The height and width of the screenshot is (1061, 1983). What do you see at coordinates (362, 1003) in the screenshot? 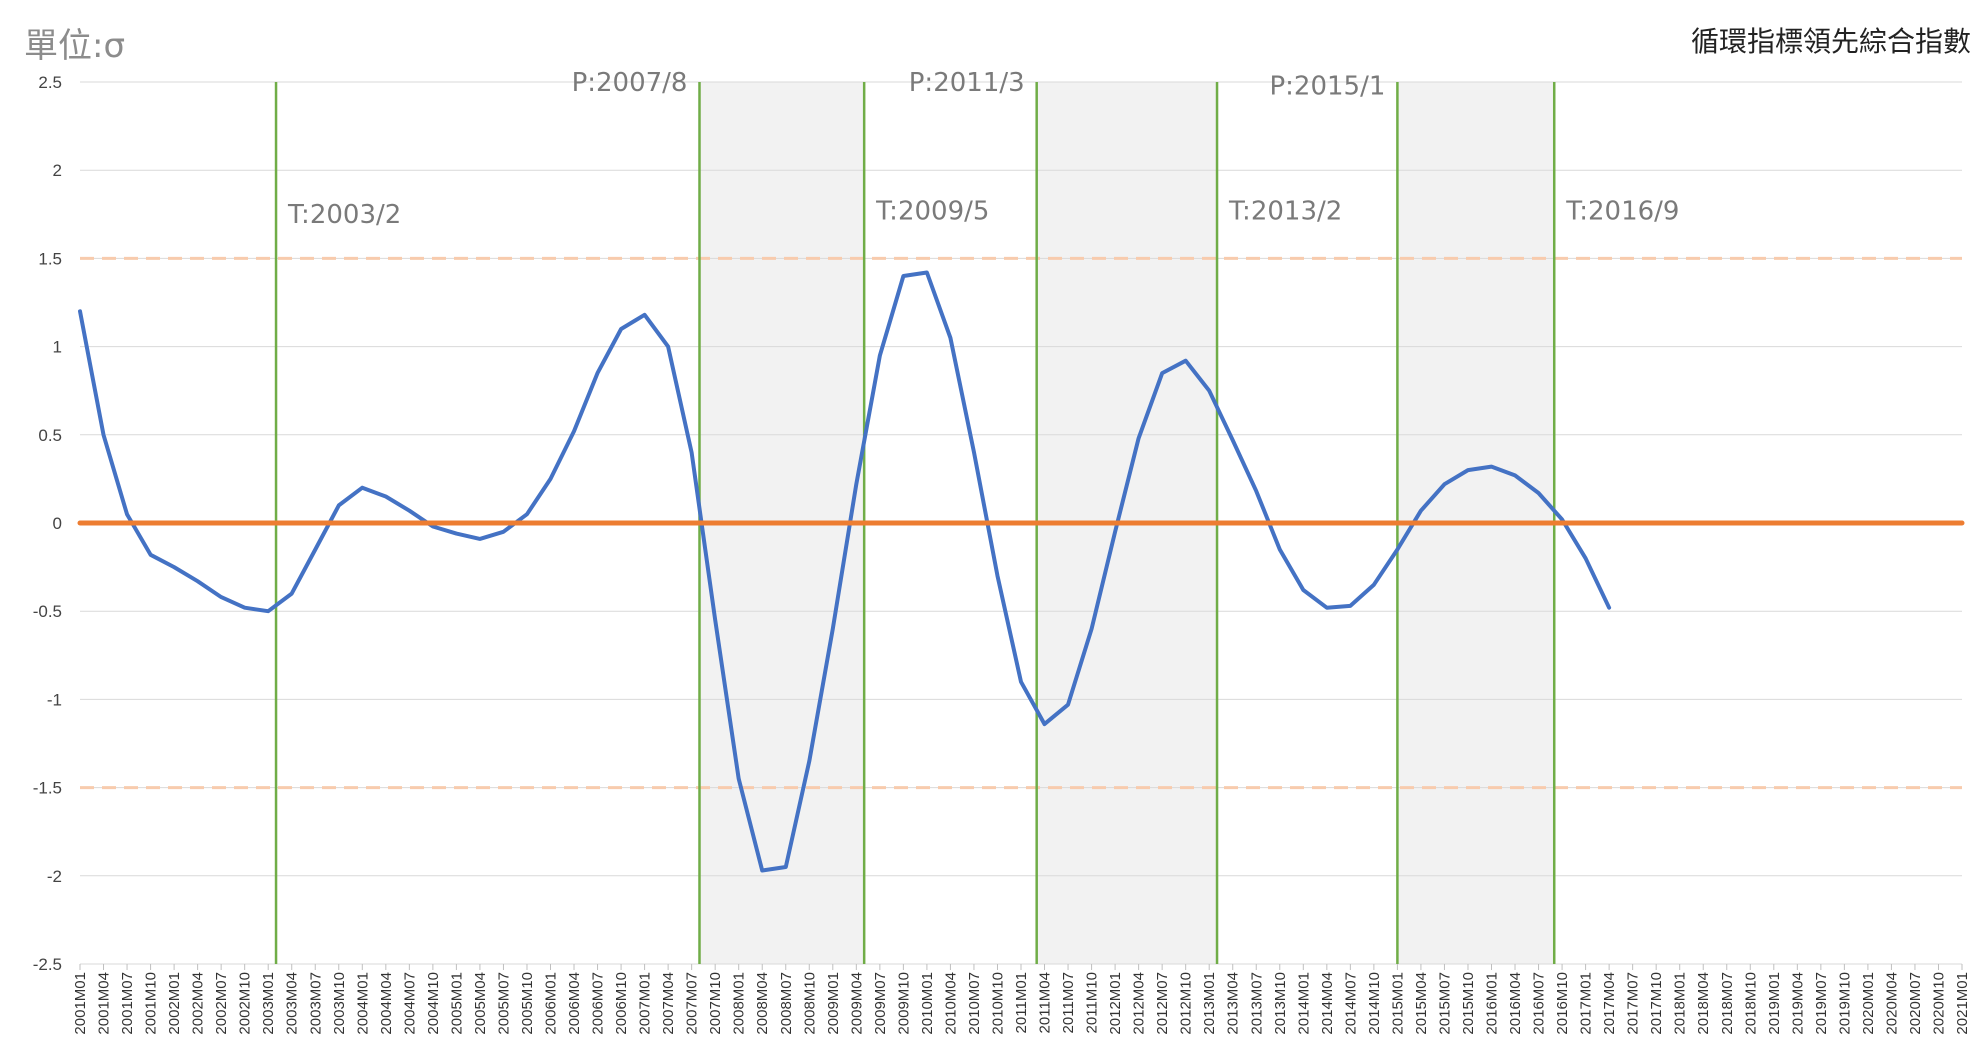
I see `x-tick-label: 2004M01` at bounding box center [362, 1003].